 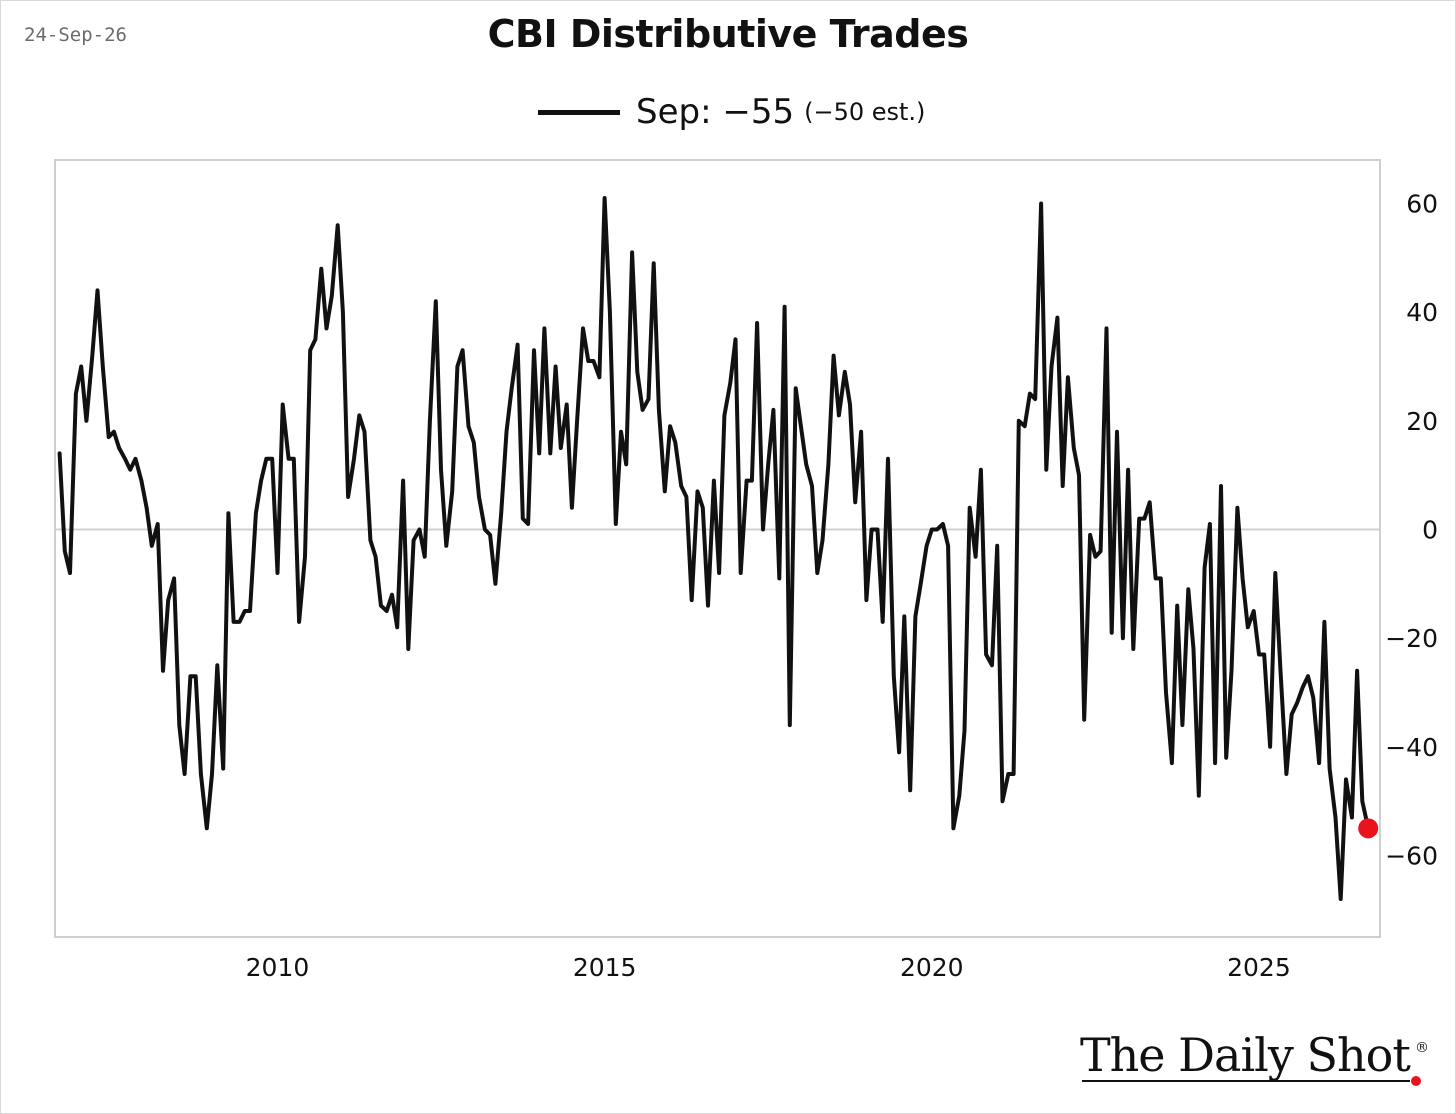 I want to click on date-label: 24-Sep-26, so click(x=75, y=35).